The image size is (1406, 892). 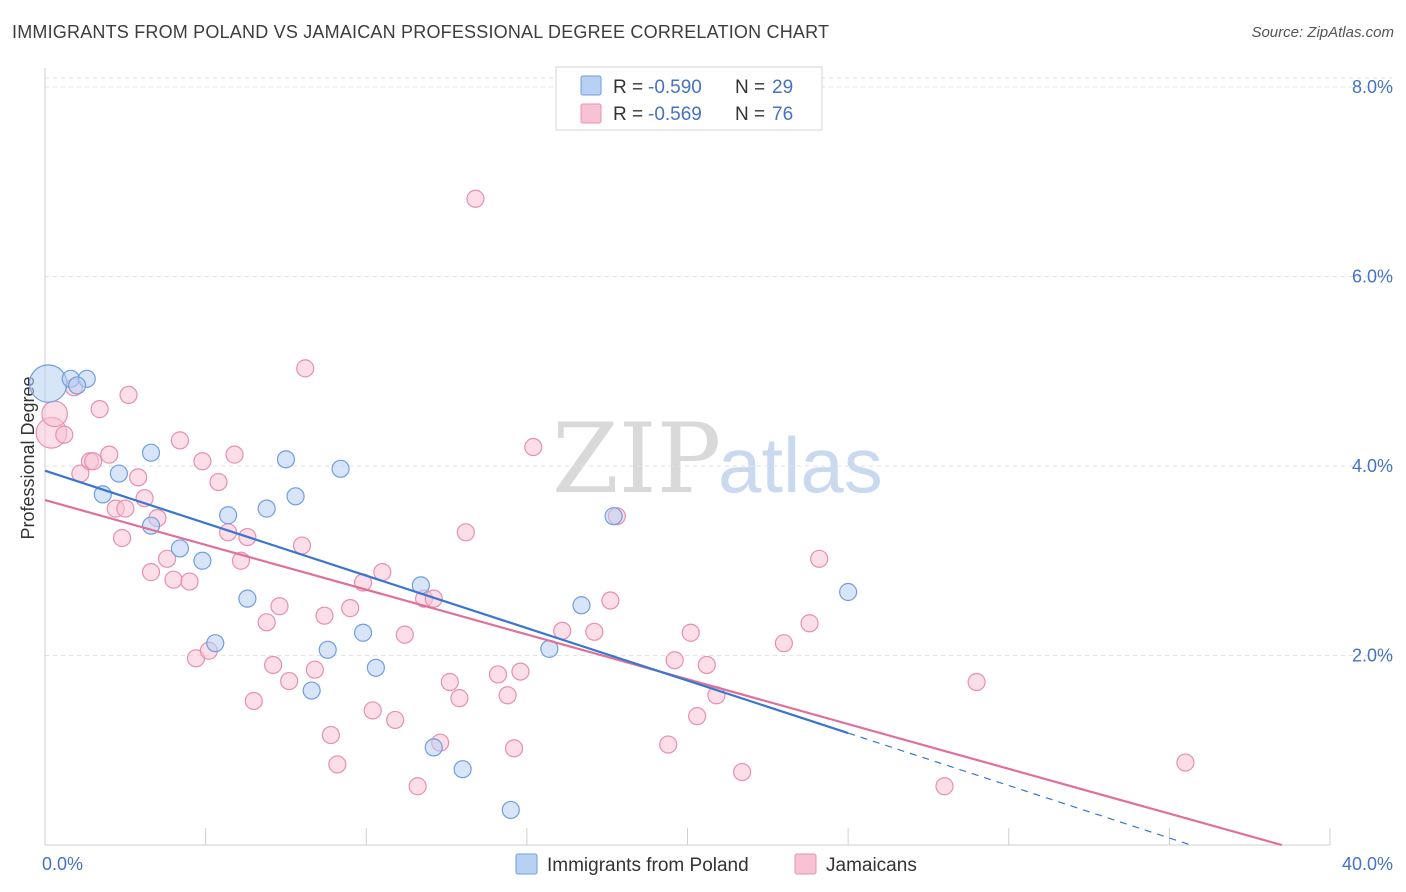 What do you see at coordinates (591, 113) in the screenshot?
I see `legend-swatch-jamaicans` at bounding box center [591, 113].